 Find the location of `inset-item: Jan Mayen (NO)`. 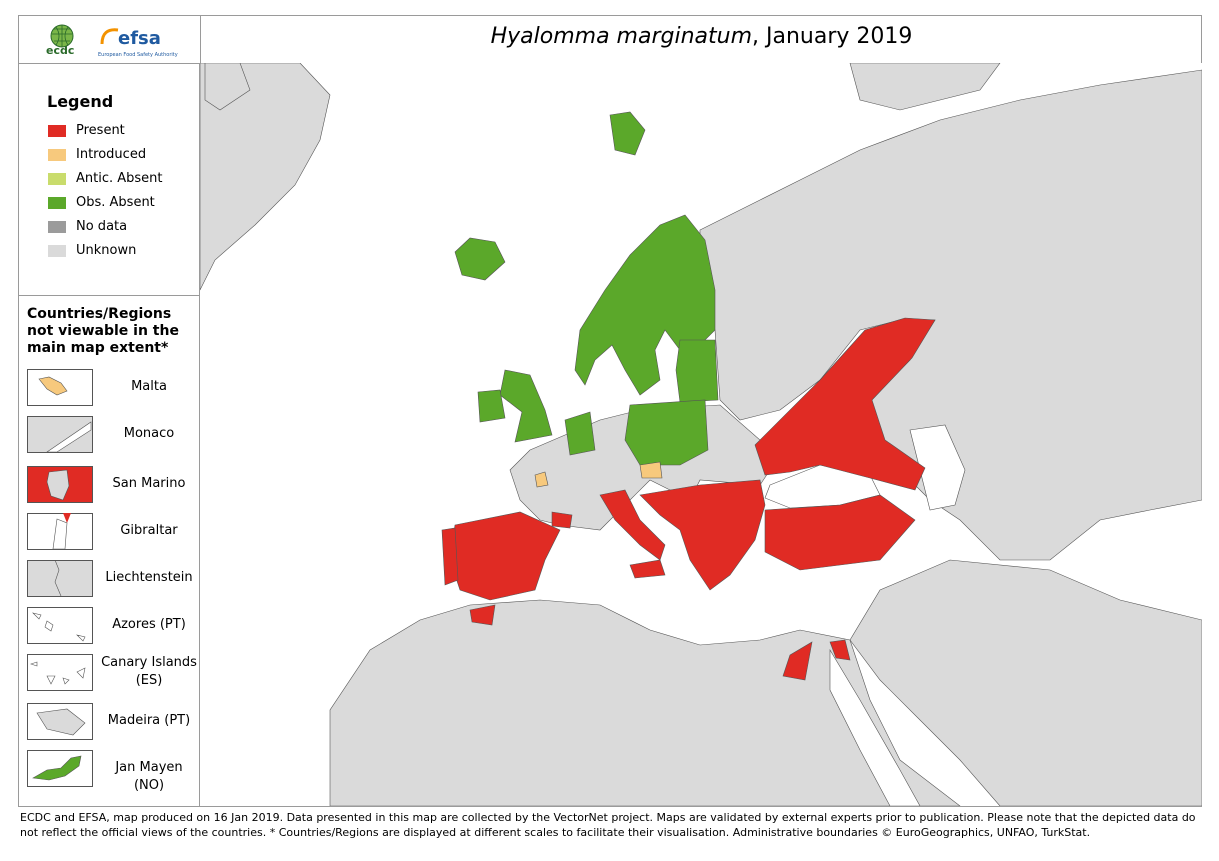

inset-item: Jan Mayen (NO) is located at coordinates (112, 771).